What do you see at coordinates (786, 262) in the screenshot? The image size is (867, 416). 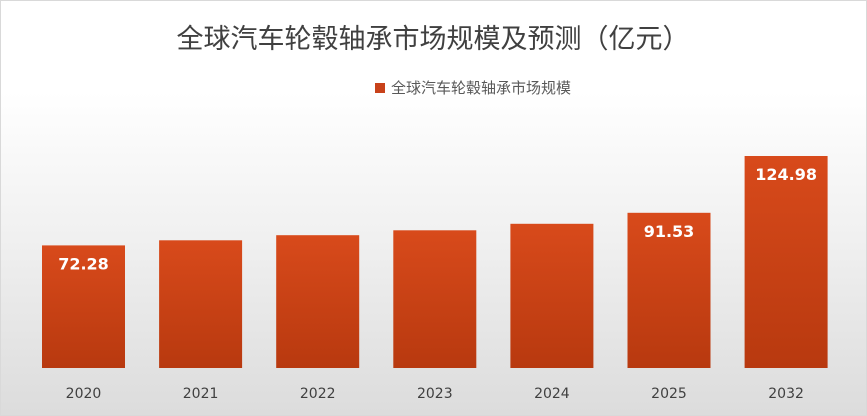 I see `bar-2032` at bounding box center [786, 262].